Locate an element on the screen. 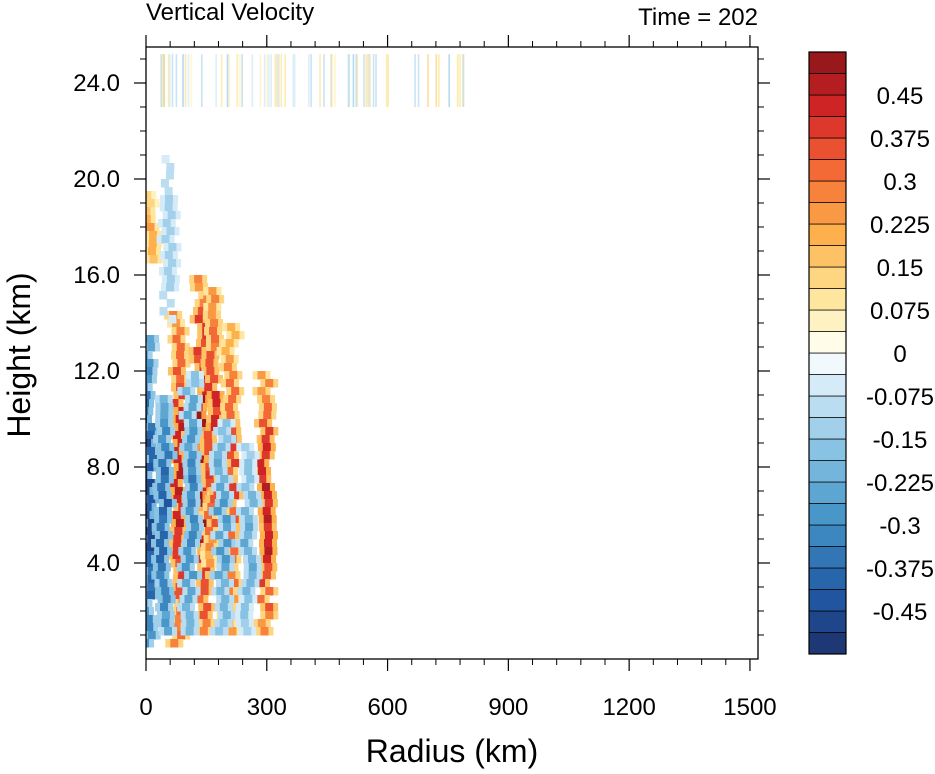 This screenshot has height=774, width=935. colorbar-label: 0 is located at coordinates (899, 354).